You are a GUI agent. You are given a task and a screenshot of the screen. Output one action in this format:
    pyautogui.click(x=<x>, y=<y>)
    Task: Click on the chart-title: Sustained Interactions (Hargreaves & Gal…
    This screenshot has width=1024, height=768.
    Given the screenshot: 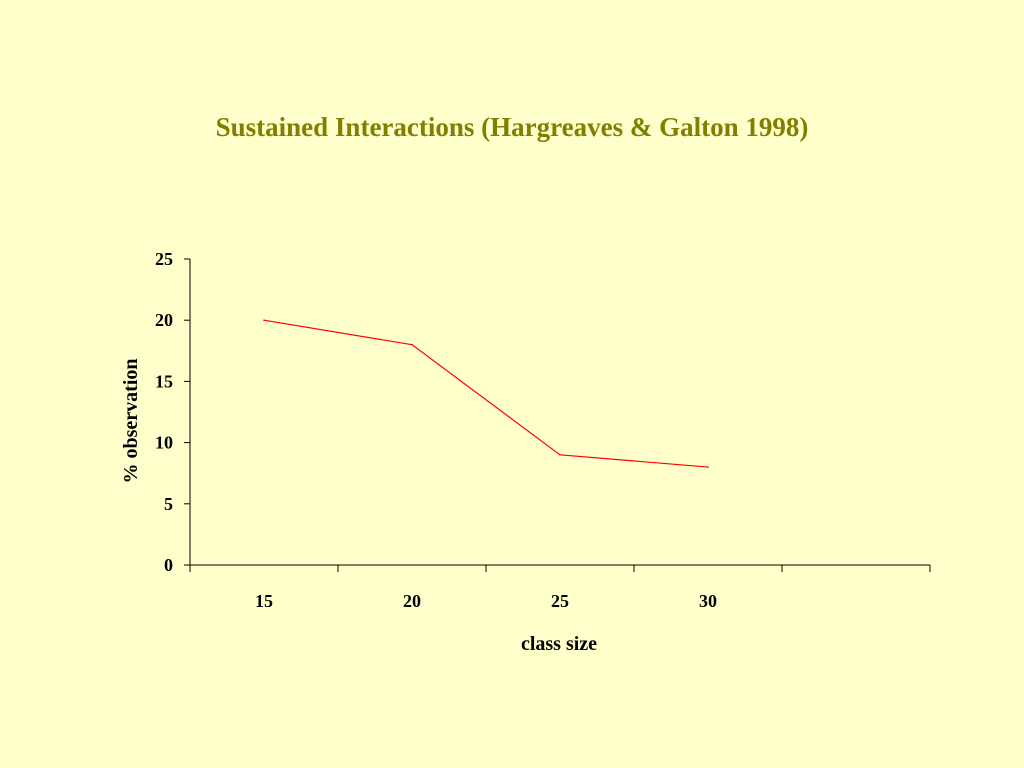 What is the action you would take?
    pyautogui.click(x=512, y=127)
    